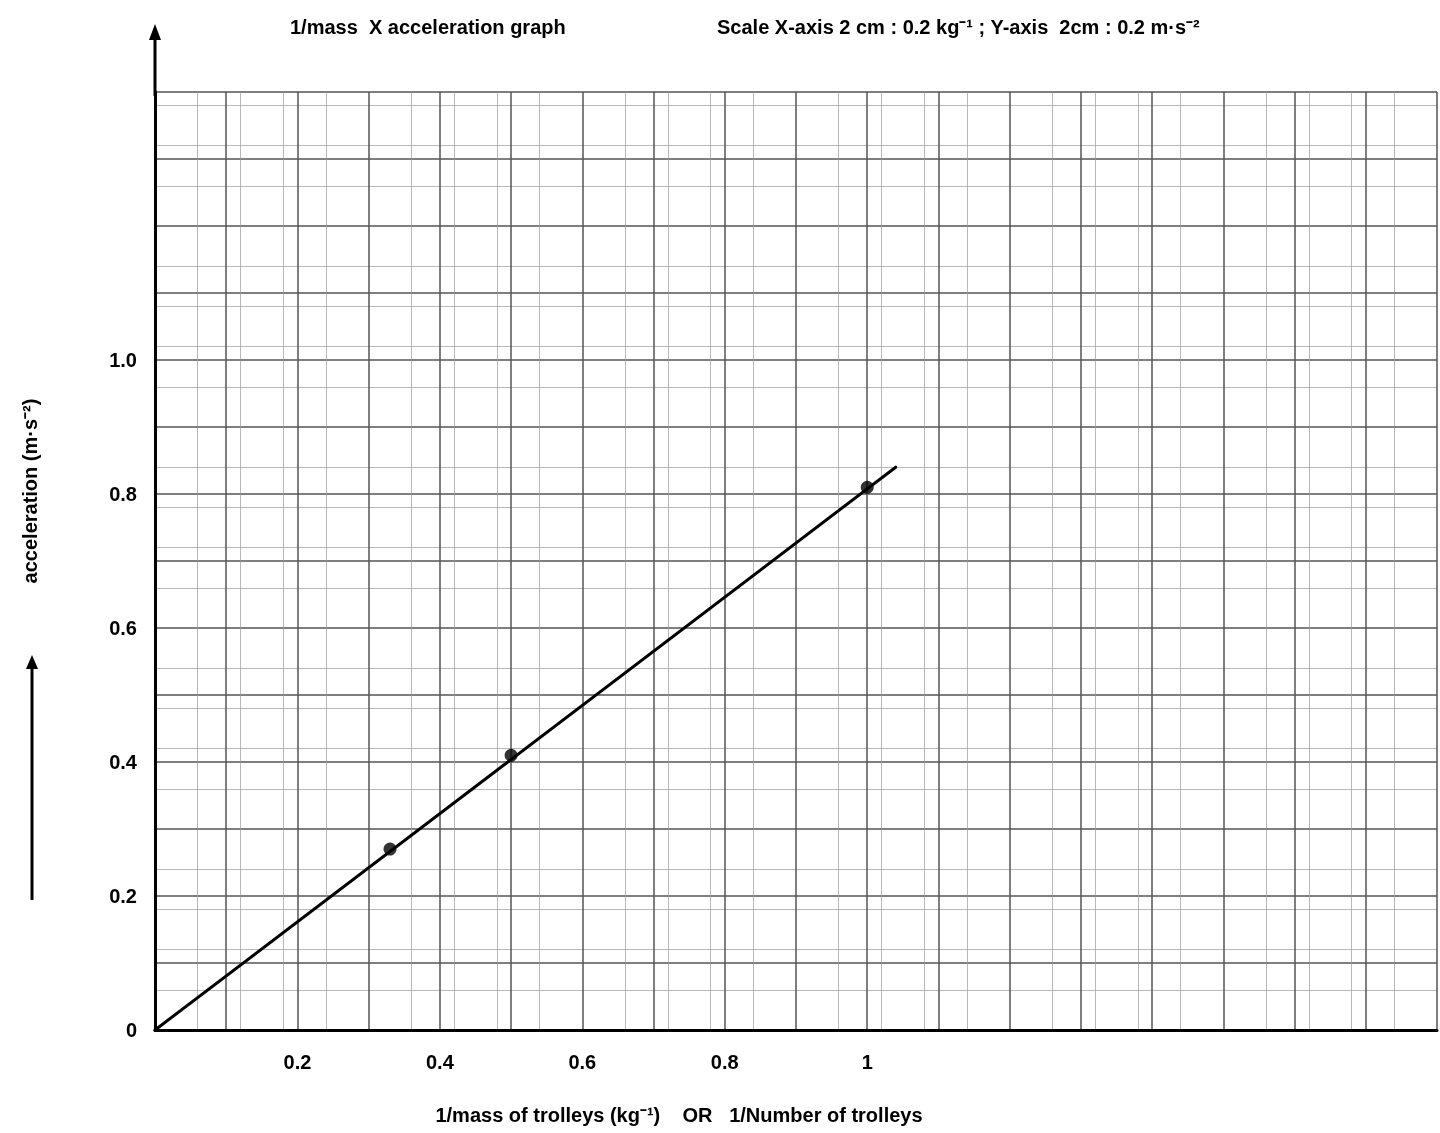 This screenshot has width=1440, height=1133. Describe the element at coordinates (440, 1062) in the screenshot. I see `x-tick-label: 0.4` at that location.